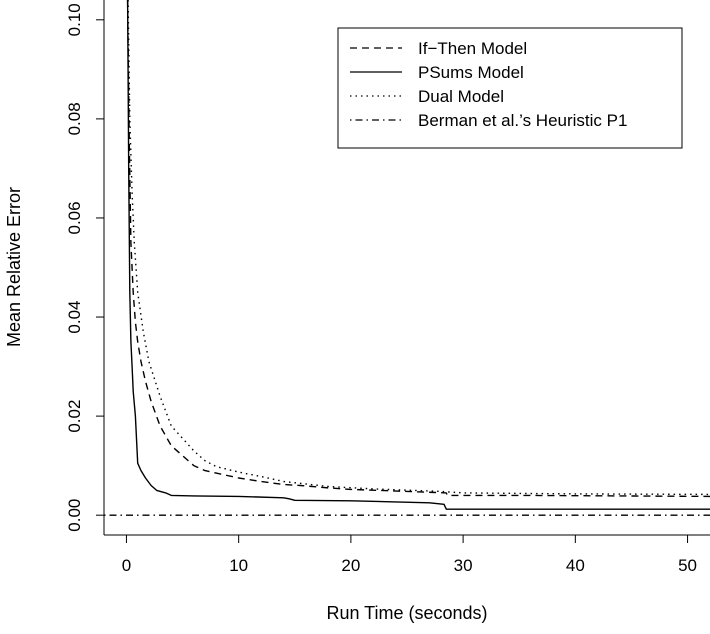 Image resolution: width=710 pixels, height=634 pixels. What do you see at coordinates (575, 565) in the screenshot?
I see `x-tick-label: 40` at bounding box center [575, 565].